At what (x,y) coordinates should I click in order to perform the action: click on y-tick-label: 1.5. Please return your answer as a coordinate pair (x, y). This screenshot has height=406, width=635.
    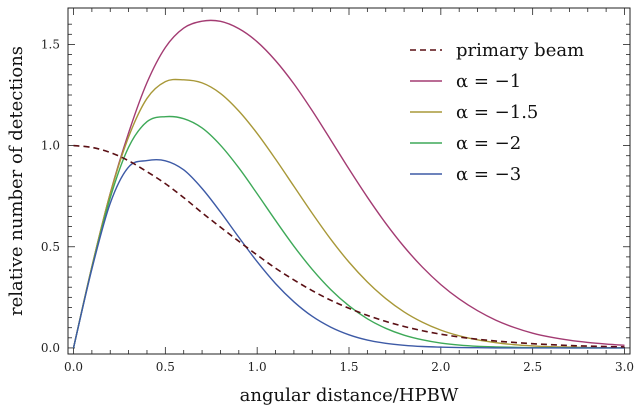
    Looking at the image, I should click on (50, 44).